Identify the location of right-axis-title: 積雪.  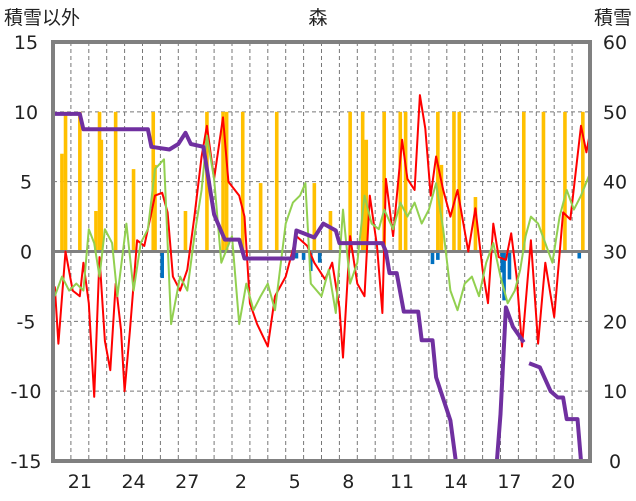
(613, 18).